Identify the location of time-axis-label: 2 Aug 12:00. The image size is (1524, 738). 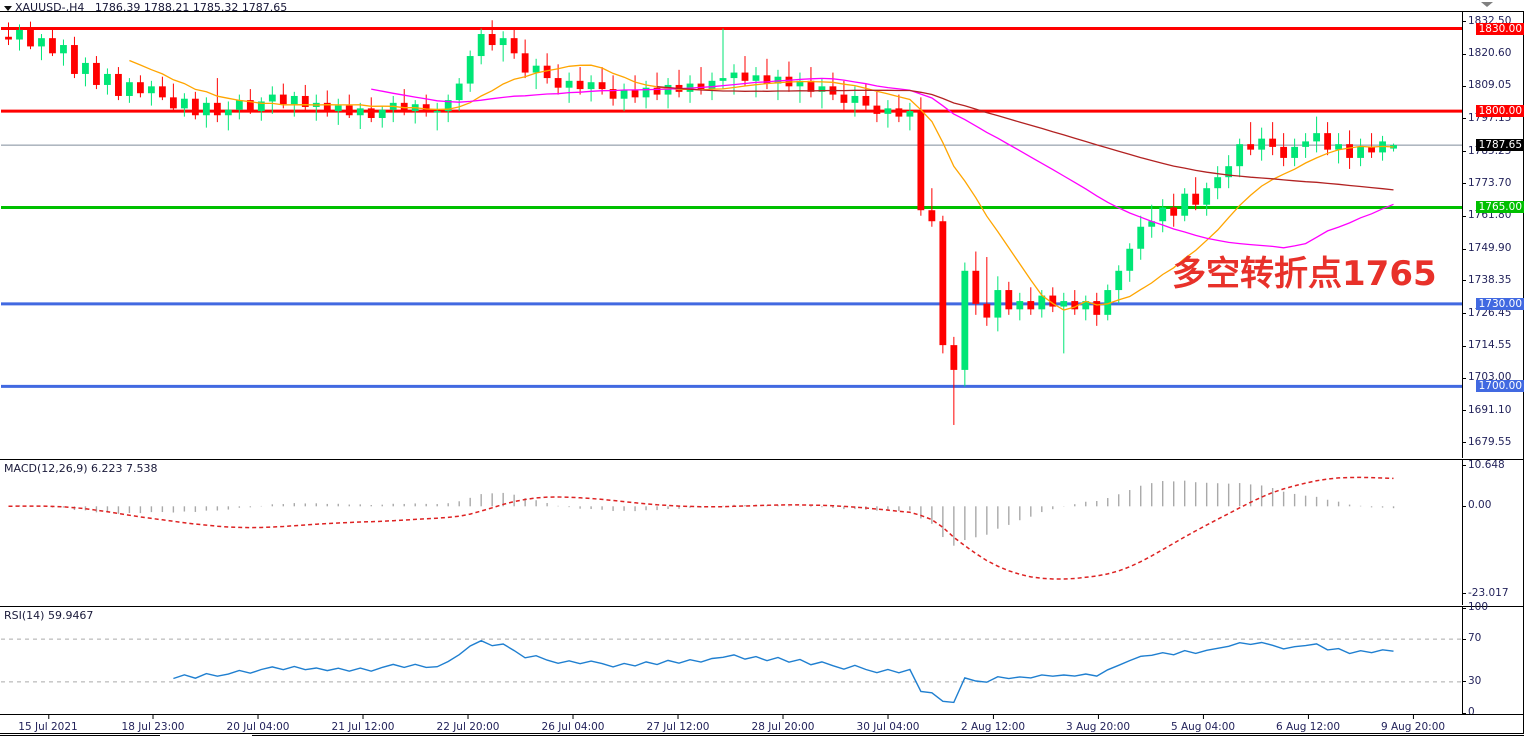
(993, 724).